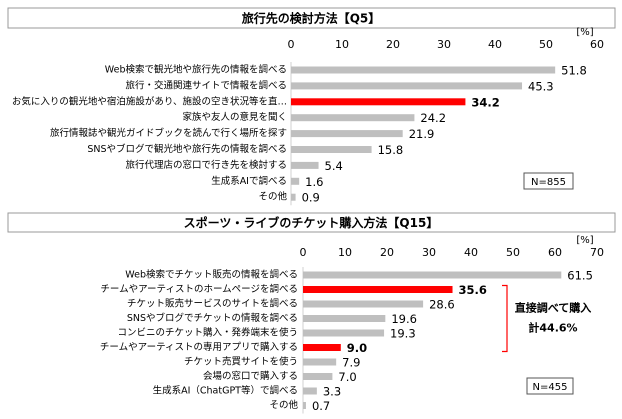  Describe the element at coordinates (212, 318) in the screenshot. I see `category-label: SNSやブログでチケットの情報を調べる` at that location.